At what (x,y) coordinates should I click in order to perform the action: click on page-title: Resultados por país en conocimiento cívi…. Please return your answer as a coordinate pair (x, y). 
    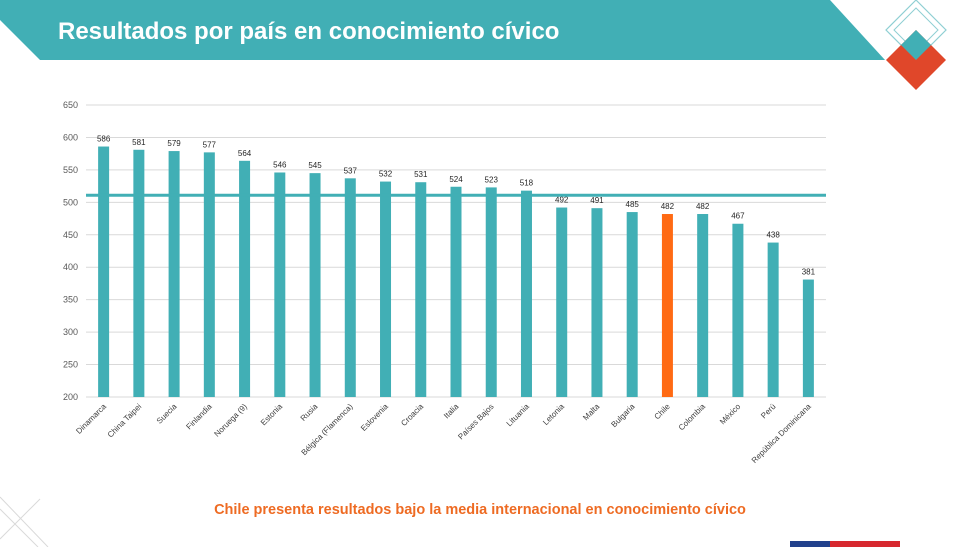
    Looking at the image, I should click on (309, 31).